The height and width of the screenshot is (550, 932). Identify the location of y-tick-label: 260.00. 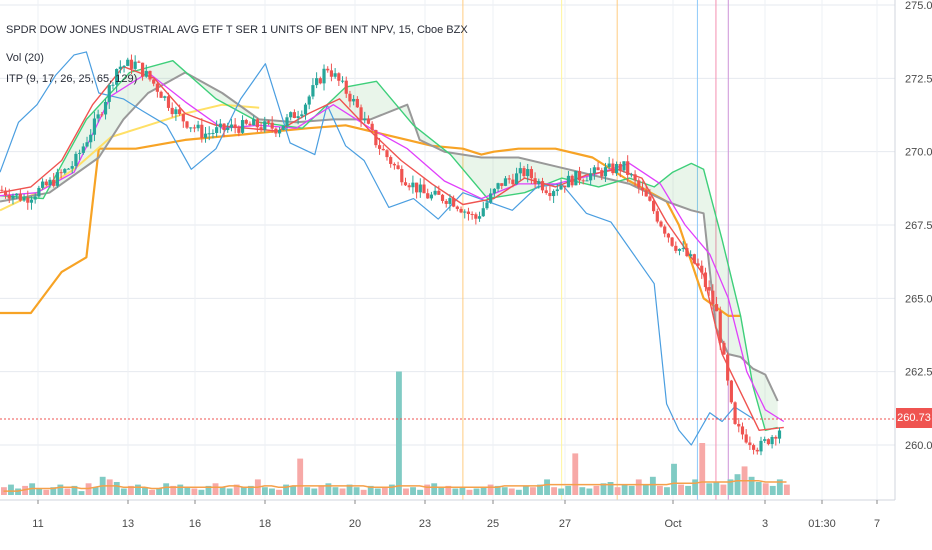
(918, 446).